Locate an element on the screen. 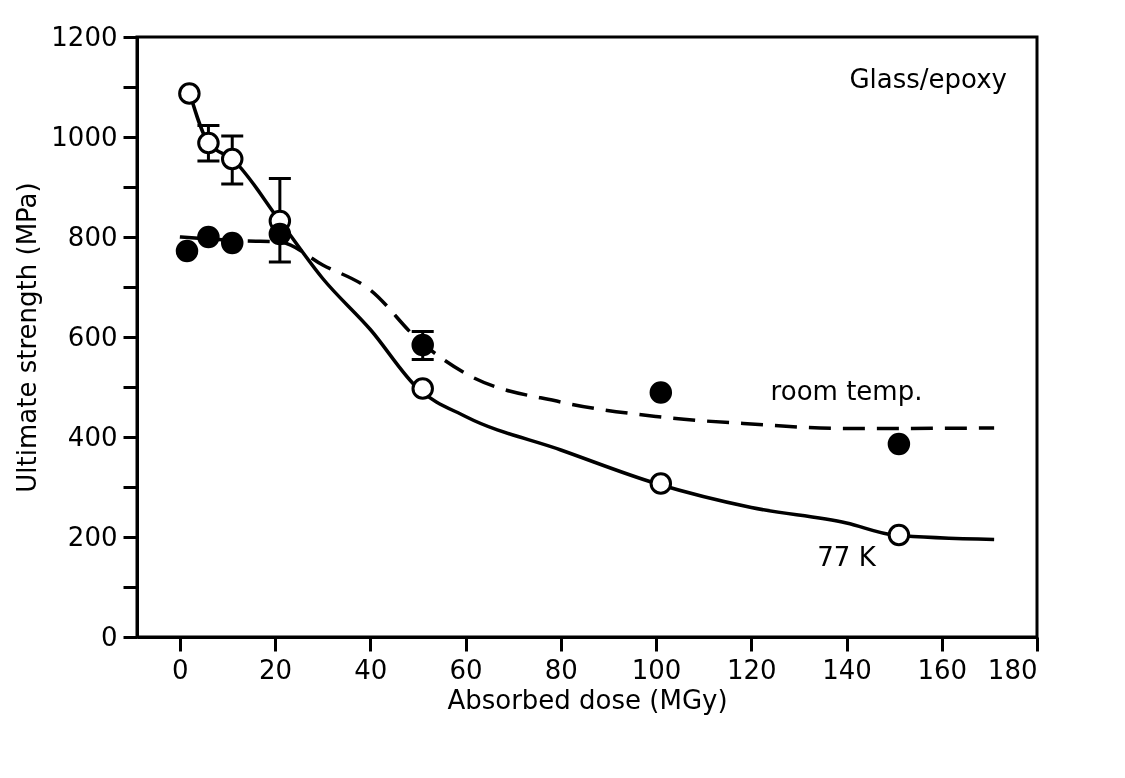 This screenshot has width=1125, height=778. x-tick-label: 20 is located at coordinates (276, 669).